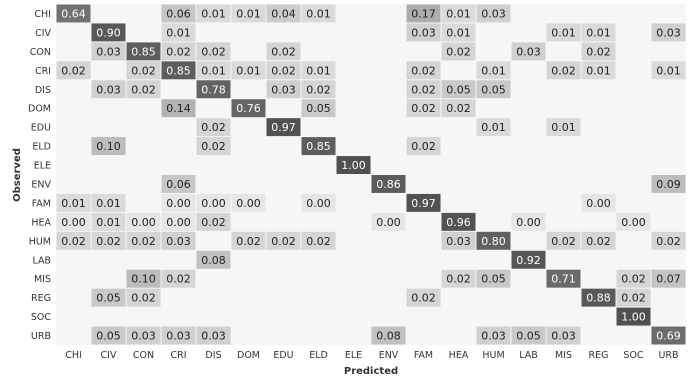 The width and height of the screenshot is (688, 381). Describe the element at coordinates (43, 71) in the screenshot. I see `y-tick-label: CRI` at that location.